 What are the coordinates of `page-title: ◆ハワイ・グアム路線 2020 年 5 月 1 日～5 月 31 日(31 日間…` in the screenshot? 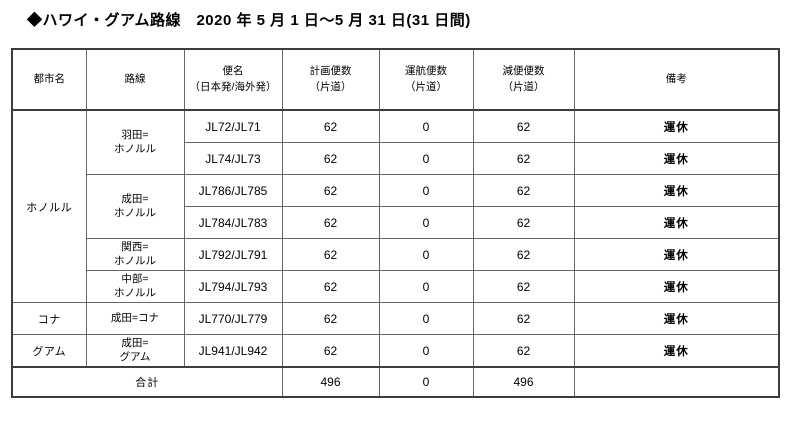 It's located at (249, 20).